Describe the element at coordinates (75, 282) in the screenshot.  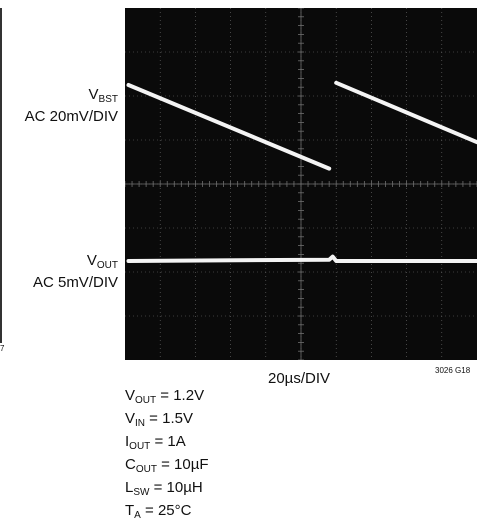
I see `vout-scale: AC 5mV/DIV` at that location.